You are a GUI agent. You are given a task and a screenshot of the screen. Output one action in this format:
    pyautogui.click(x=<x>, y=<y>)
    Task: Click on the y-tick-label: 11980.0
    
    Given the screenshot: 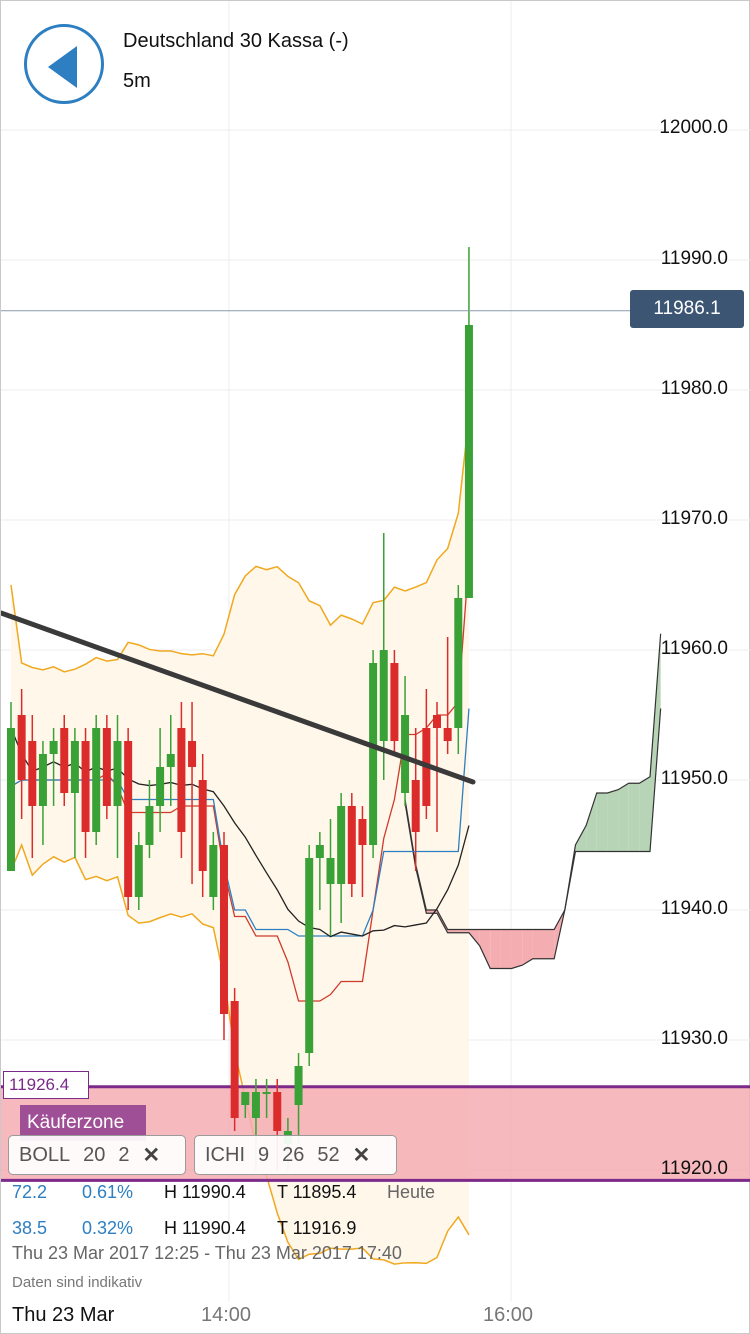 What is the action you would take?
    pyautogui.click(x=694, y=388)
    